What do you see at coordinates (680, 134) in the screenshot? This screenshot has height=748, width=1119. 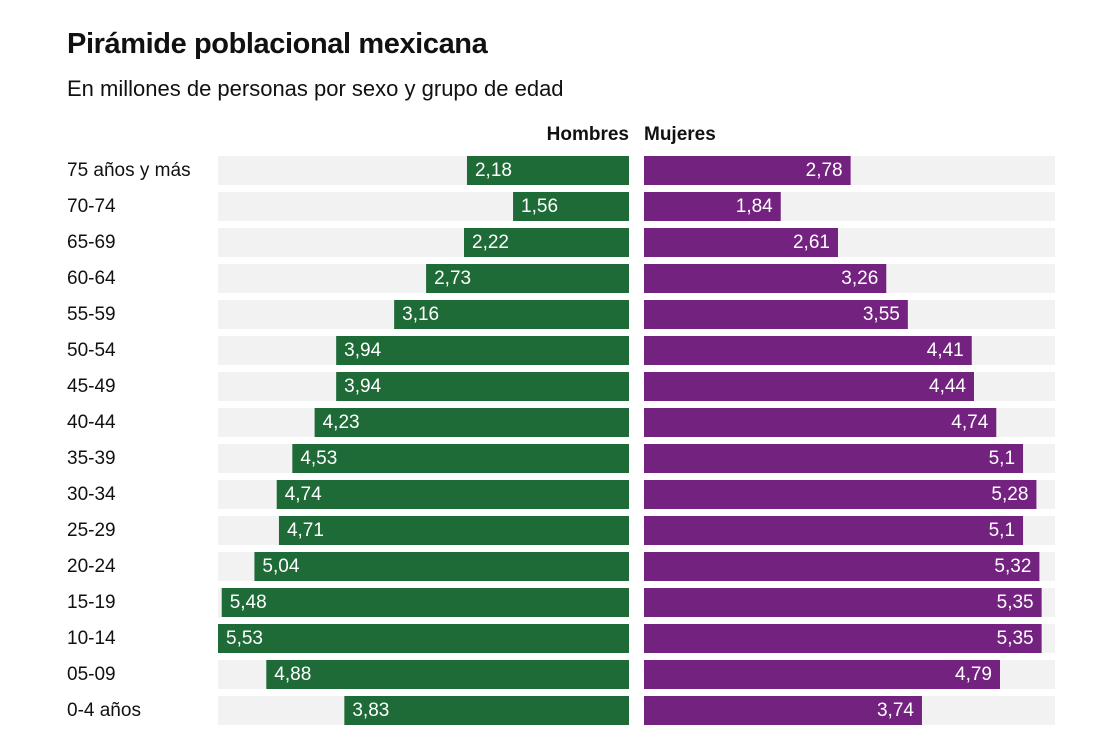 I see `legend-mujeres: Mujeres` at bounding box center [680, 134].